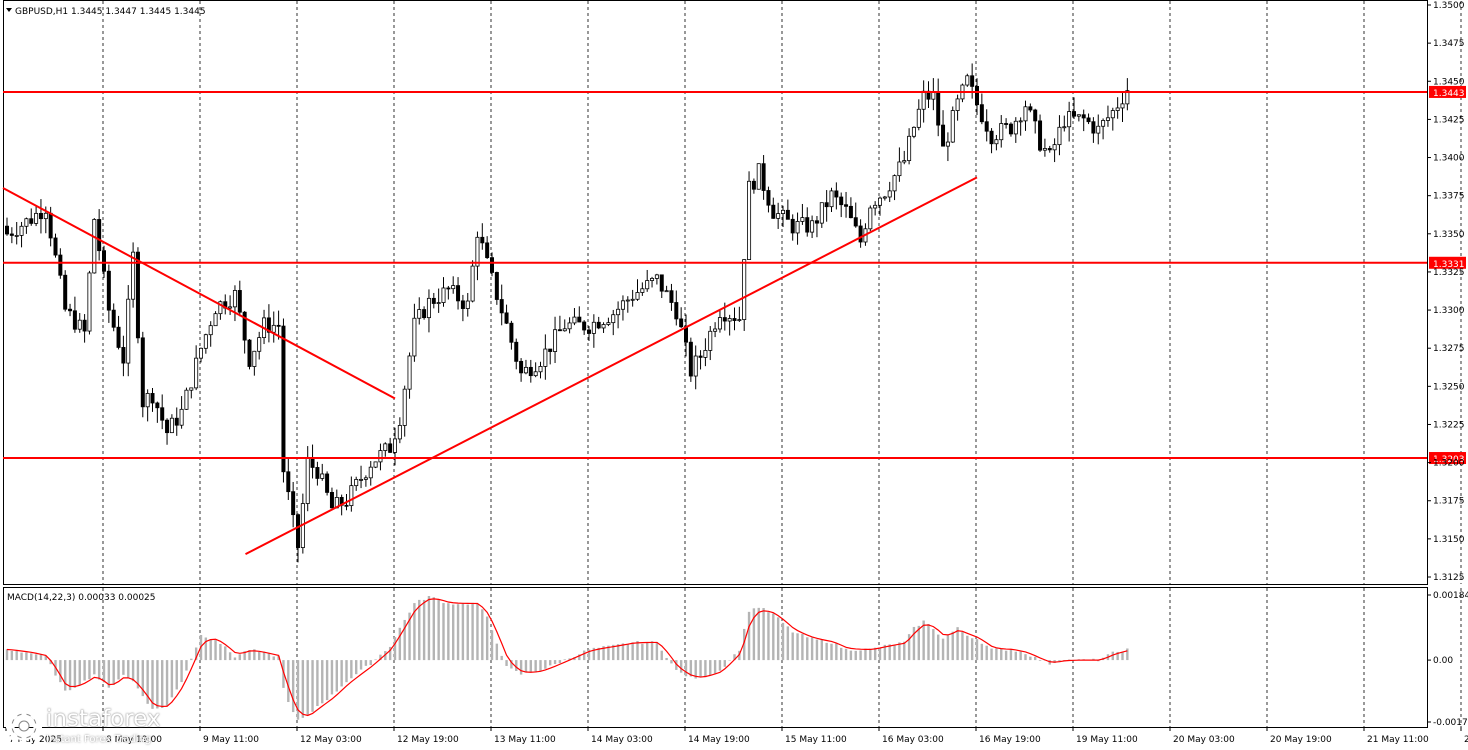  Describe the element at coordinates (622, 740) in the screenshot. I see `x-tick-label: 14 May 03:00` at that location.